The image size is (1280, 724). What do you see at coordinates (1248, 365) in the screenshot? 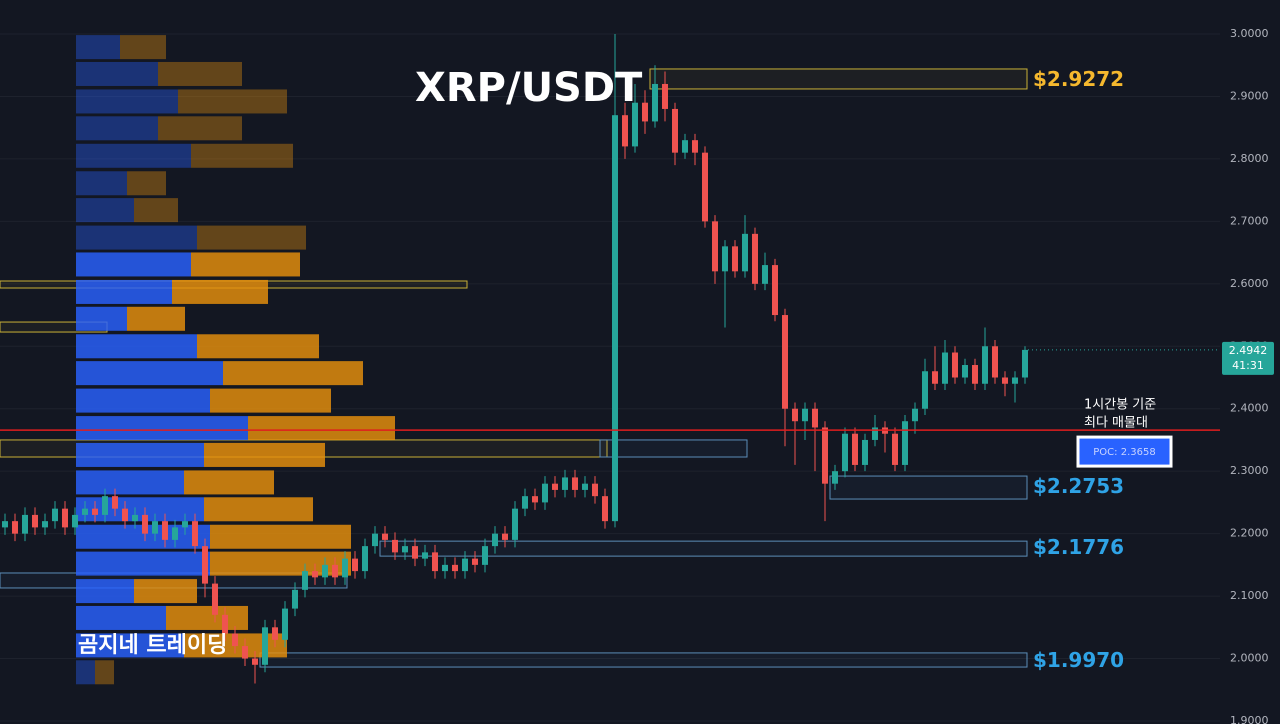
I see `countdown-label: 41:31` at bounding box center [1248, 365].